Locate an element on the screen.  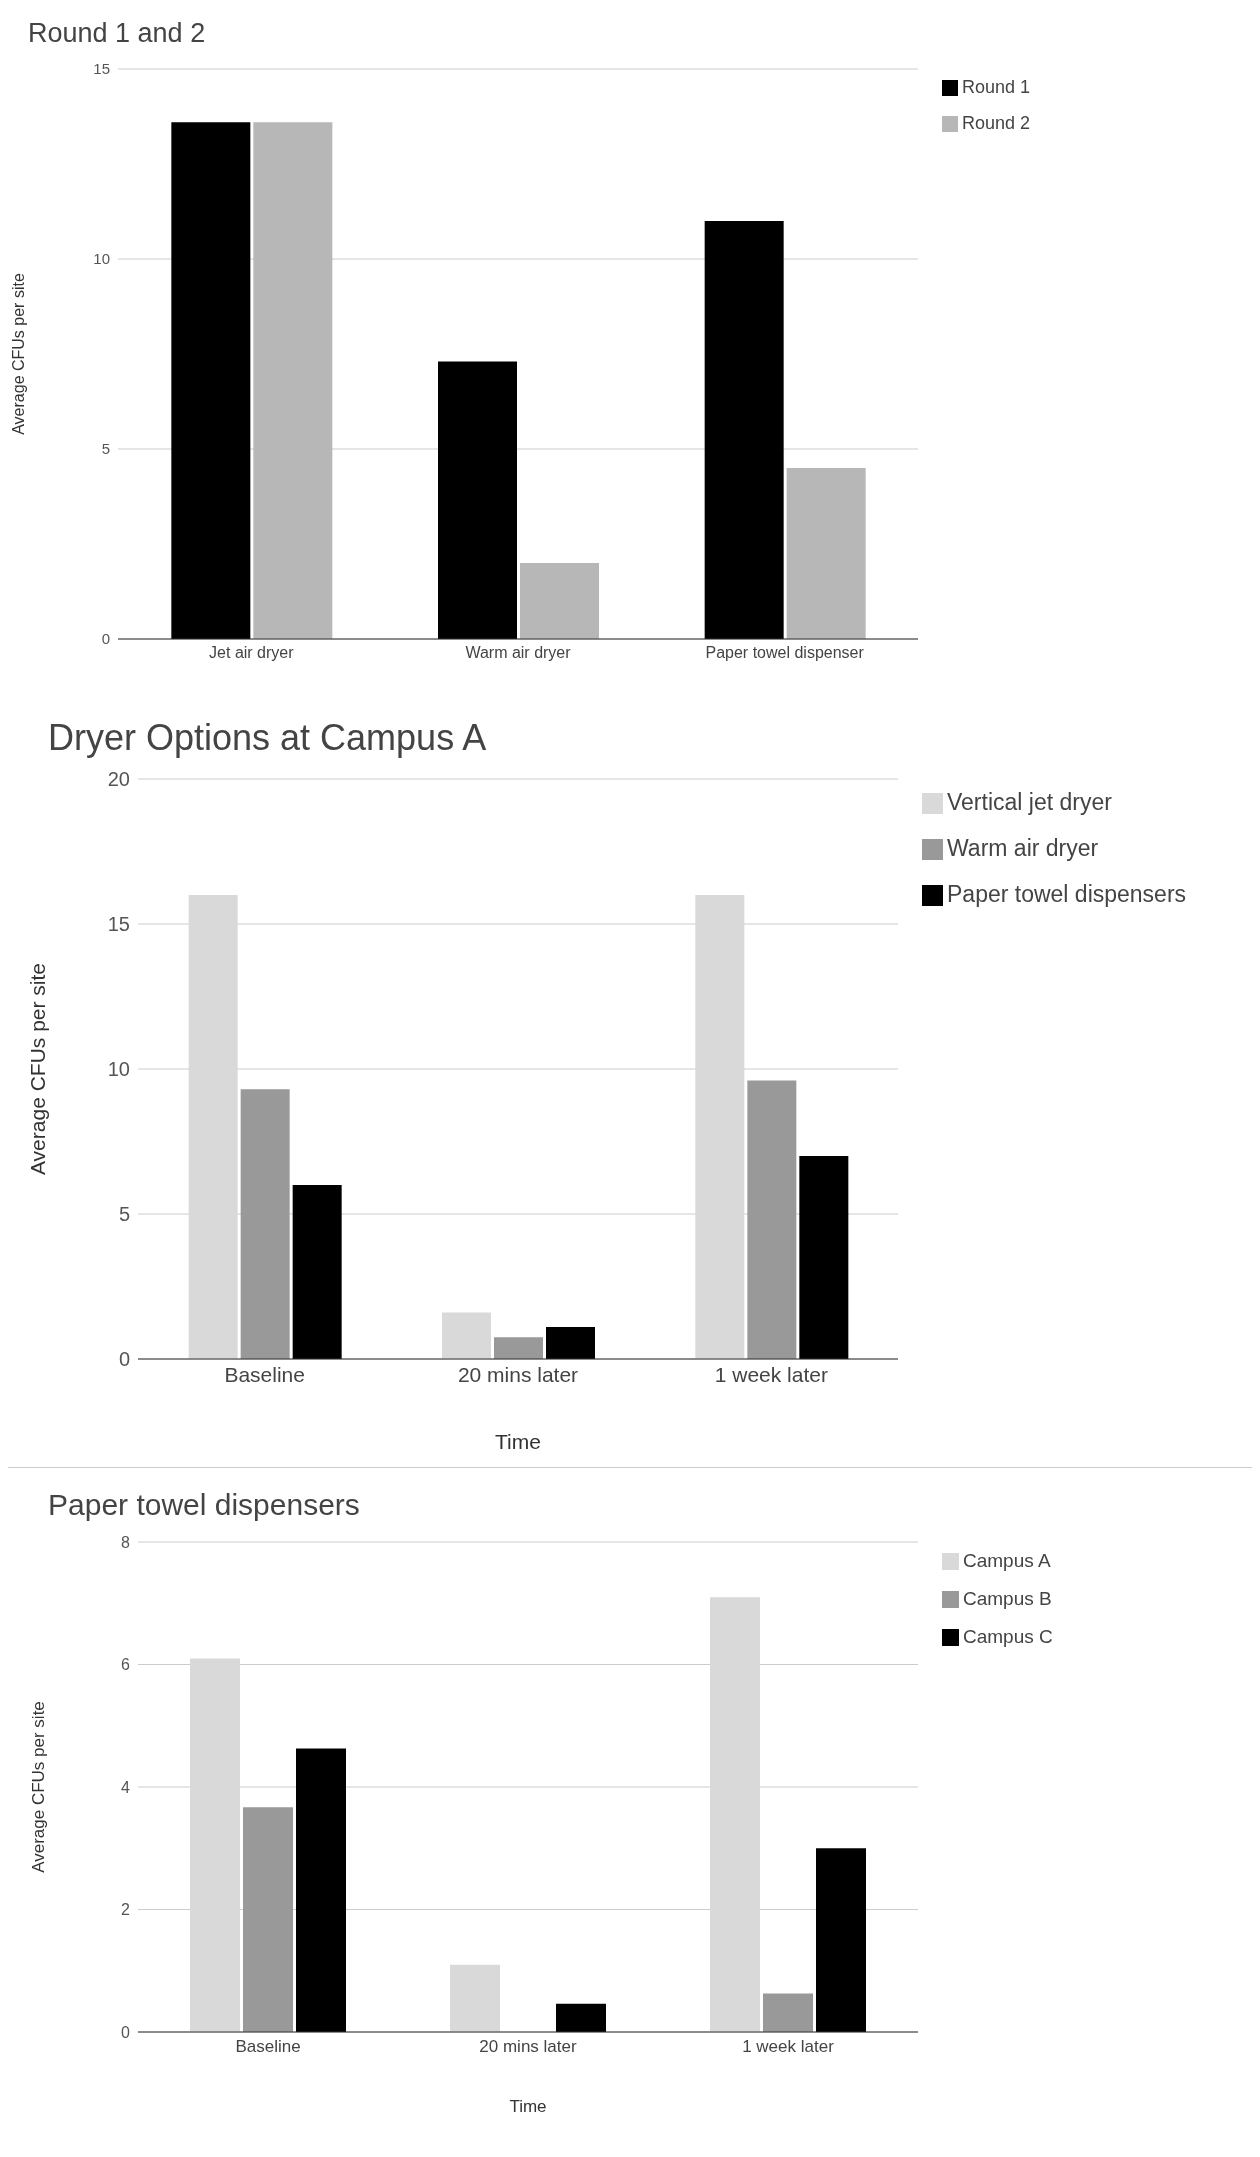
legend-label: Round 1 is located at coordinates (996, 87).